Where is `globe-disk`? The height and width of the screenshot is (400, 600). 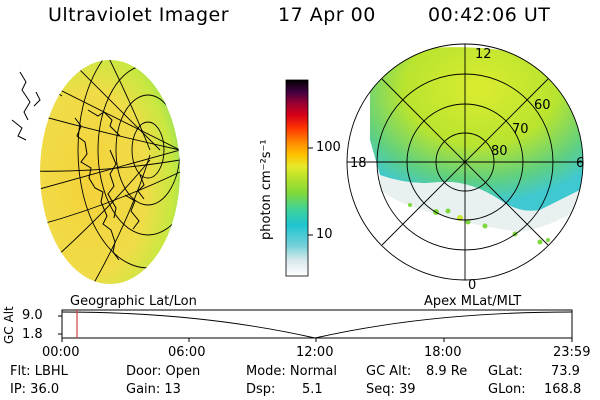
globe-disk is located at coordinates (110, 172).